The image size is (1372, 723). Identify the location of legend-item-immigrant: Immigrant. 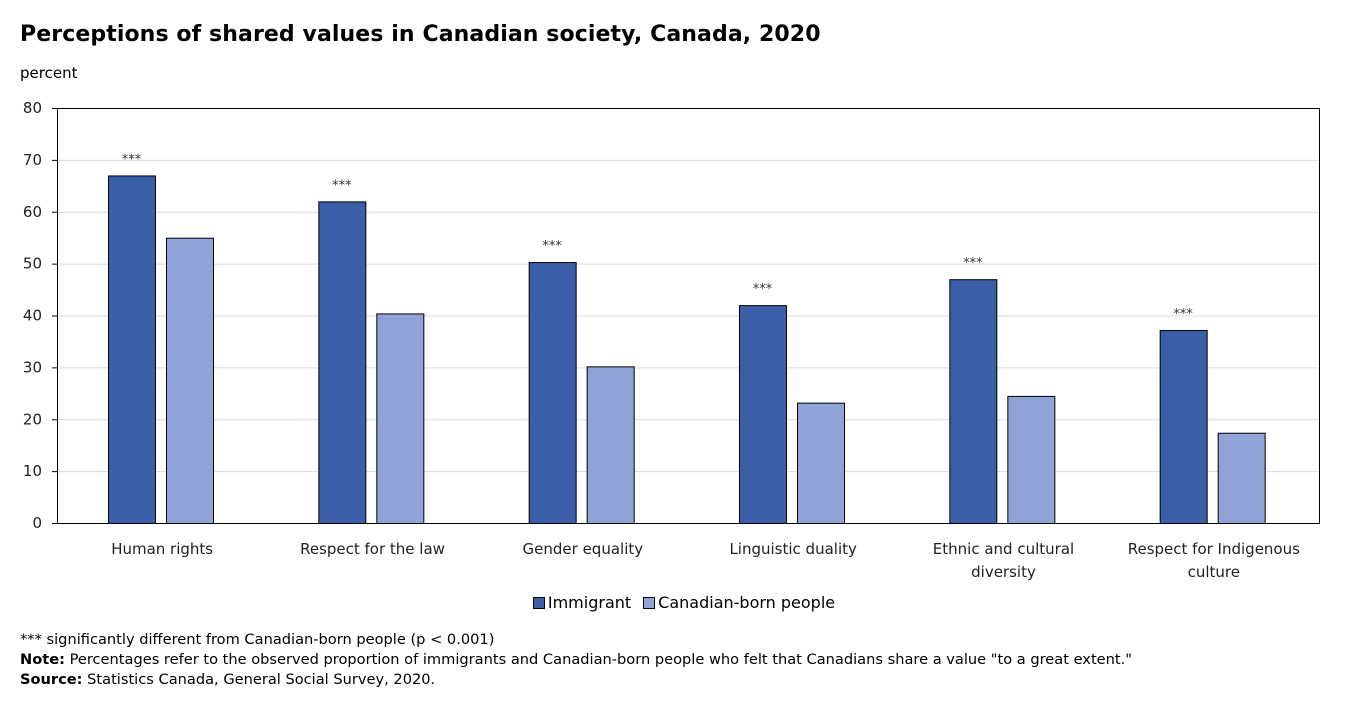
(582, 602).